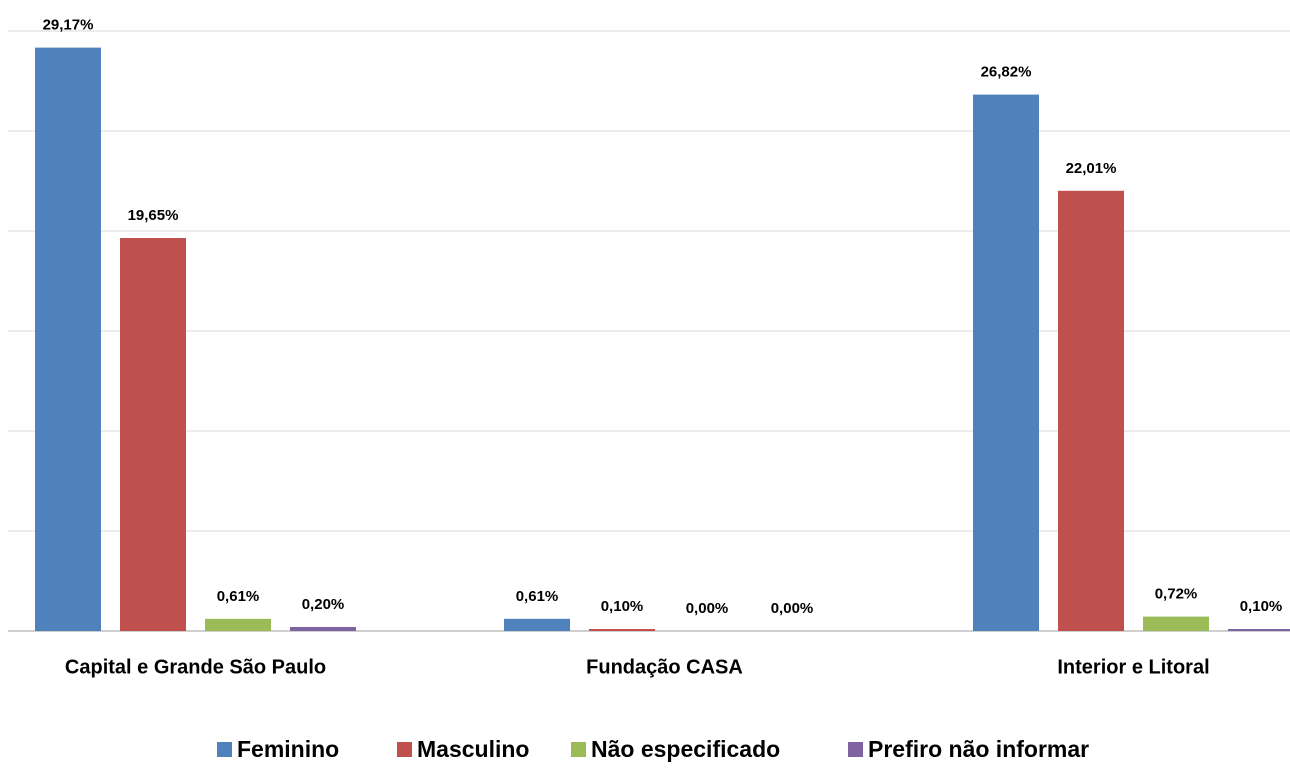 Image resolution: width=1290 pixels, height=769 pixels. Describe the element at coordinates (1176, 594) in the screenshot. I see `data-label: 0,72%` at that location.